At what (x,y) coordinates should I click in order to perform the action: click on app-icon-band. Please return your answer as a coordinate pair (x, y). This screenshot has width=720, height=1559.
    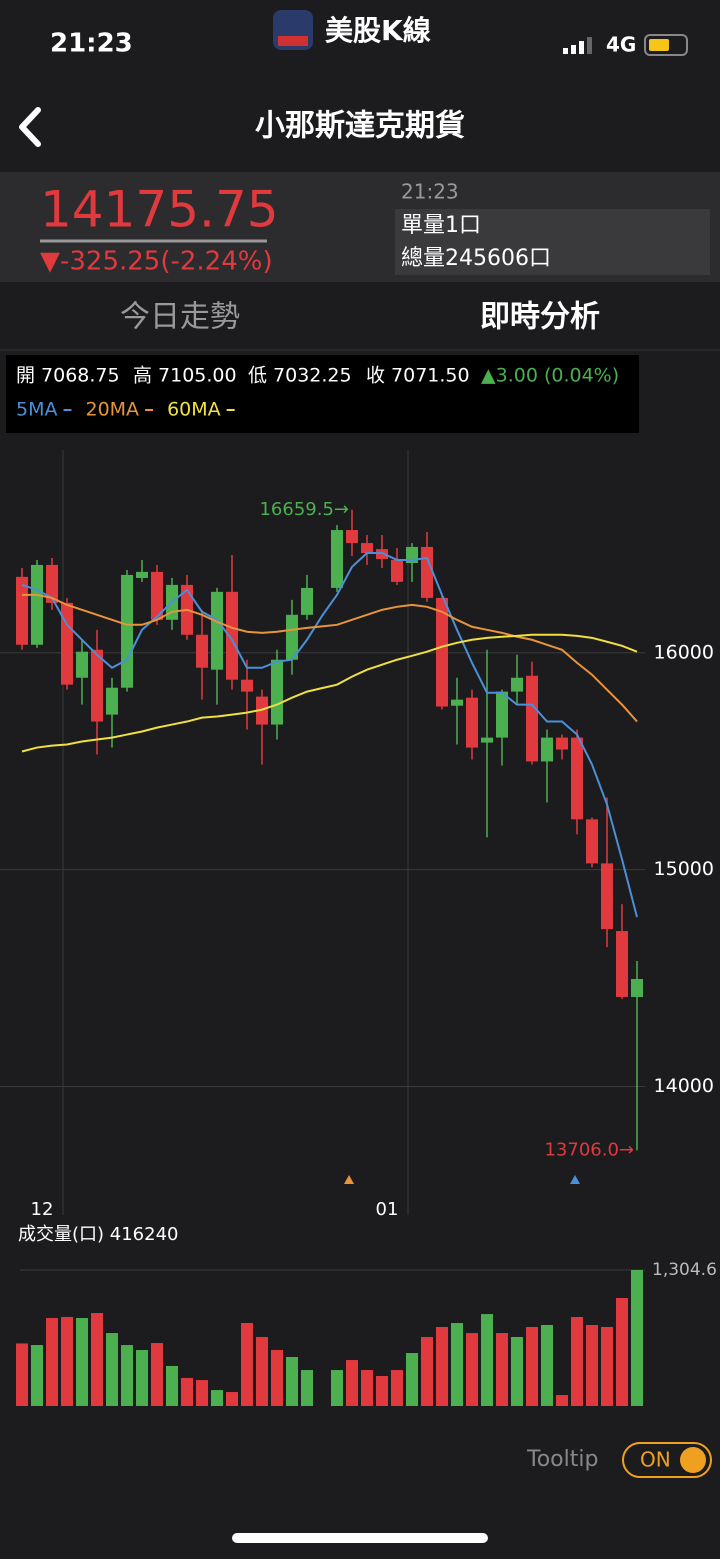
    Looking at the image, I should click on (293, 41).